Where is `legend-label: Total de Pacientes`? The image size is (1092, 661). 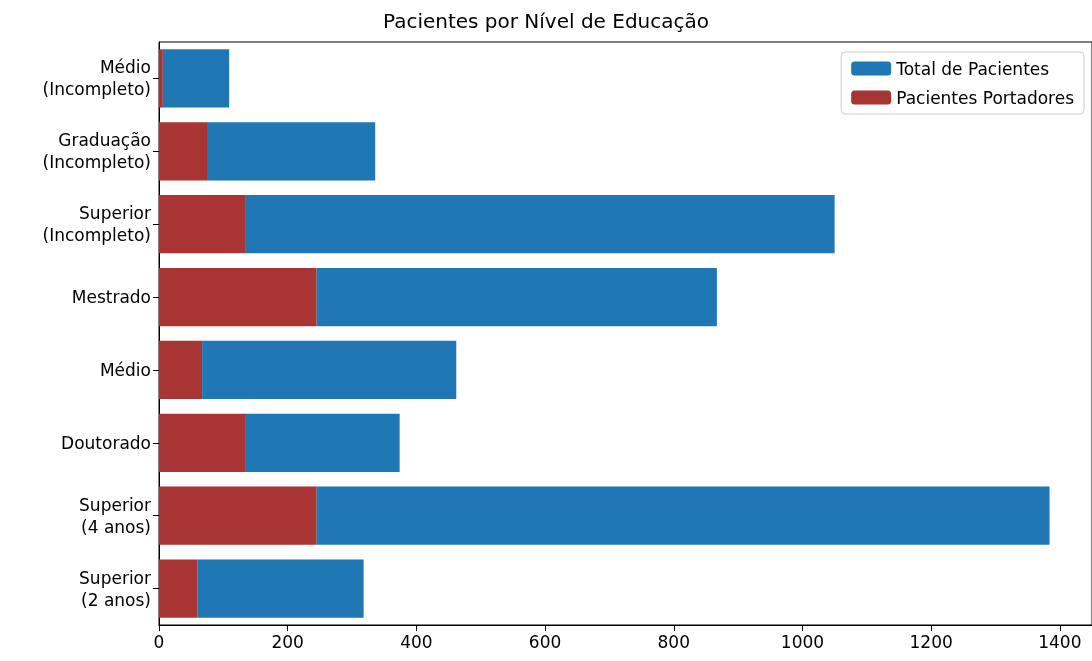 legend-label: Total de Pacientes is located at coordinates (972, 68).